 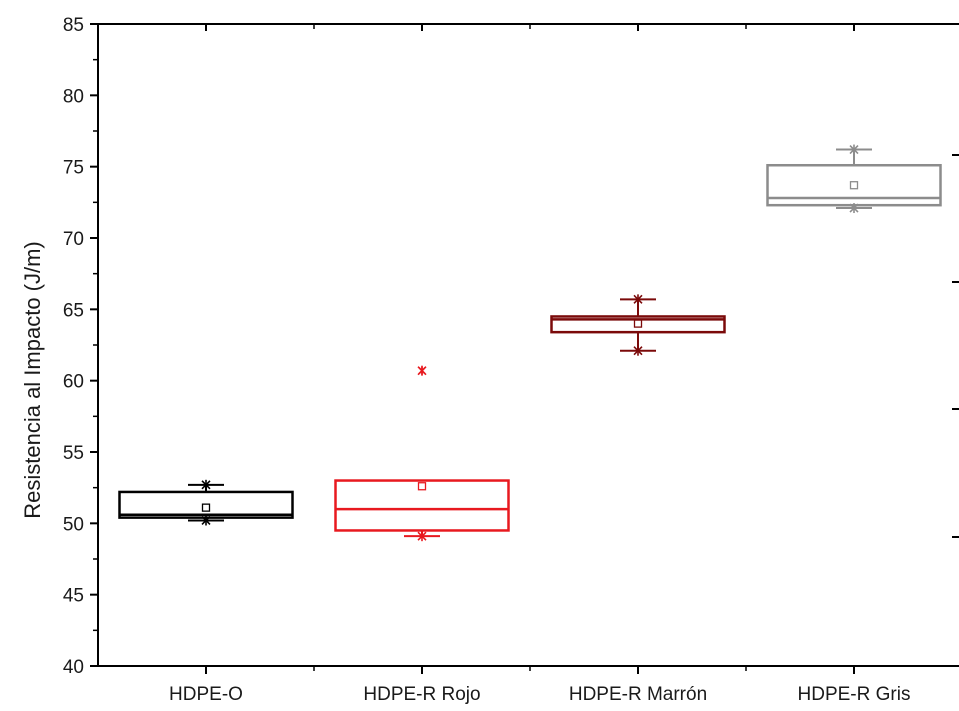 I want to click on y-tick-label: 75, so click(x=73, y=168).